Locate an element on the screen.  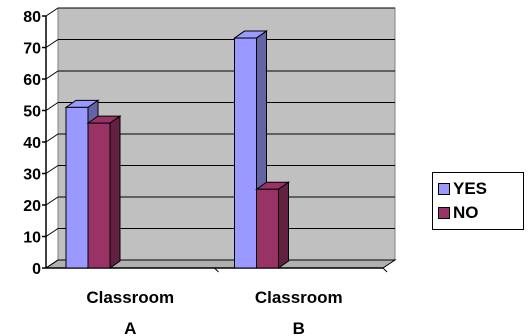
y-axis-ticks: 0 10 20 30 40 50 60 70 80 is located at coordinates (34, 143).